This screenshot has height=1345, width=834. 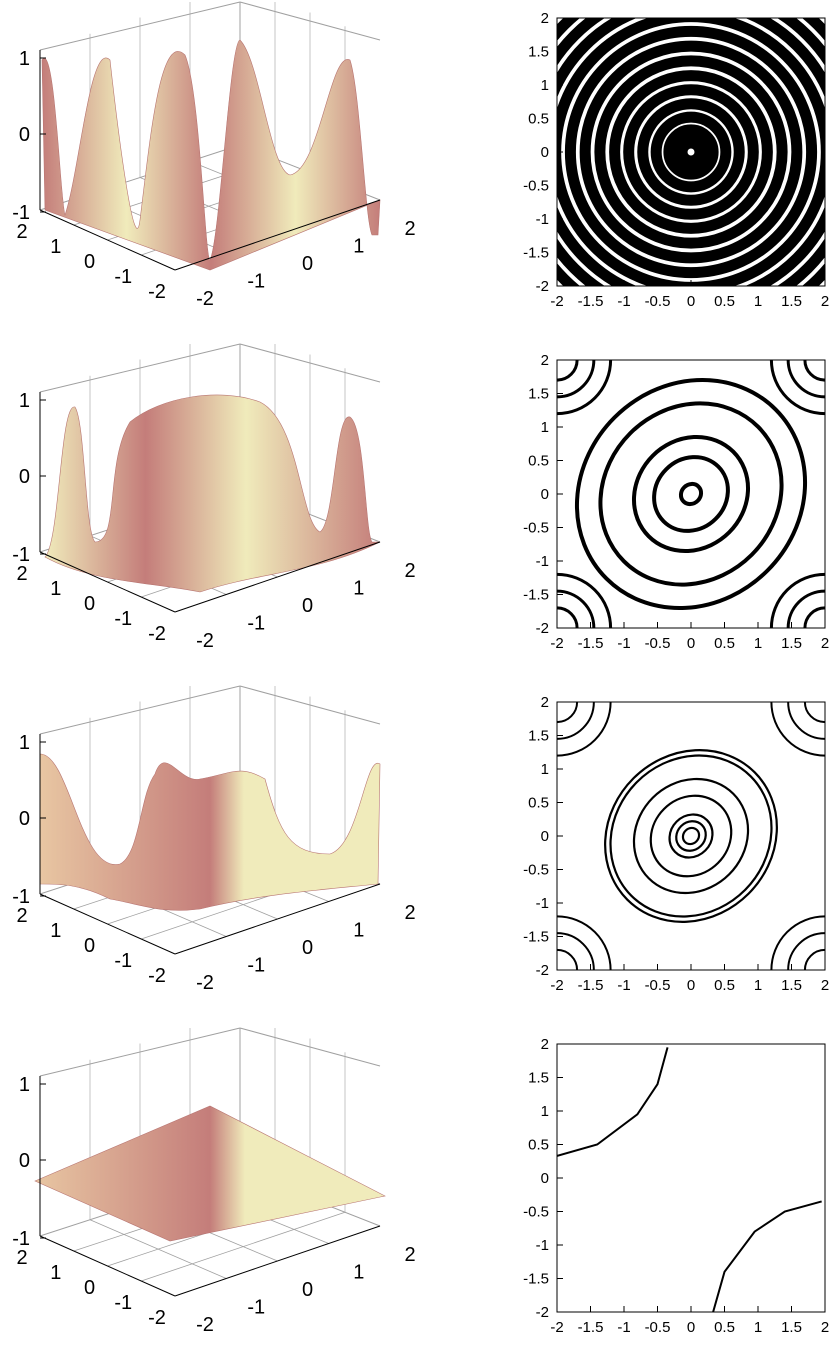 I want to click on x-axis-line, so click(x=277, y=577).